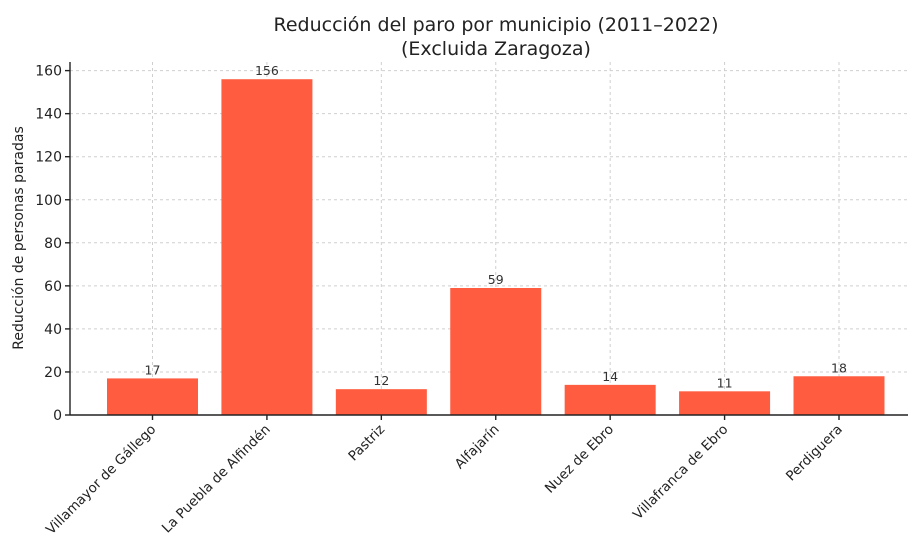 Image resolution: width=911 pixels, height=549 pixels. What do you see at coordinates (496, 279) in the screenshot?
I see `bar-value-label: 59` at bounding box center [496, 279].